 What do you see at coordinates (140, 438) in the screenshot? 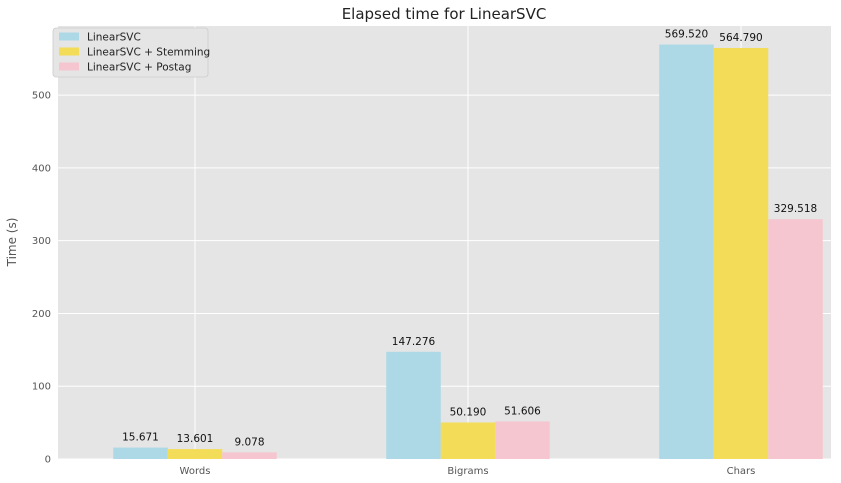
I see `data-label: 15.671` at bounding box center [140, 438].